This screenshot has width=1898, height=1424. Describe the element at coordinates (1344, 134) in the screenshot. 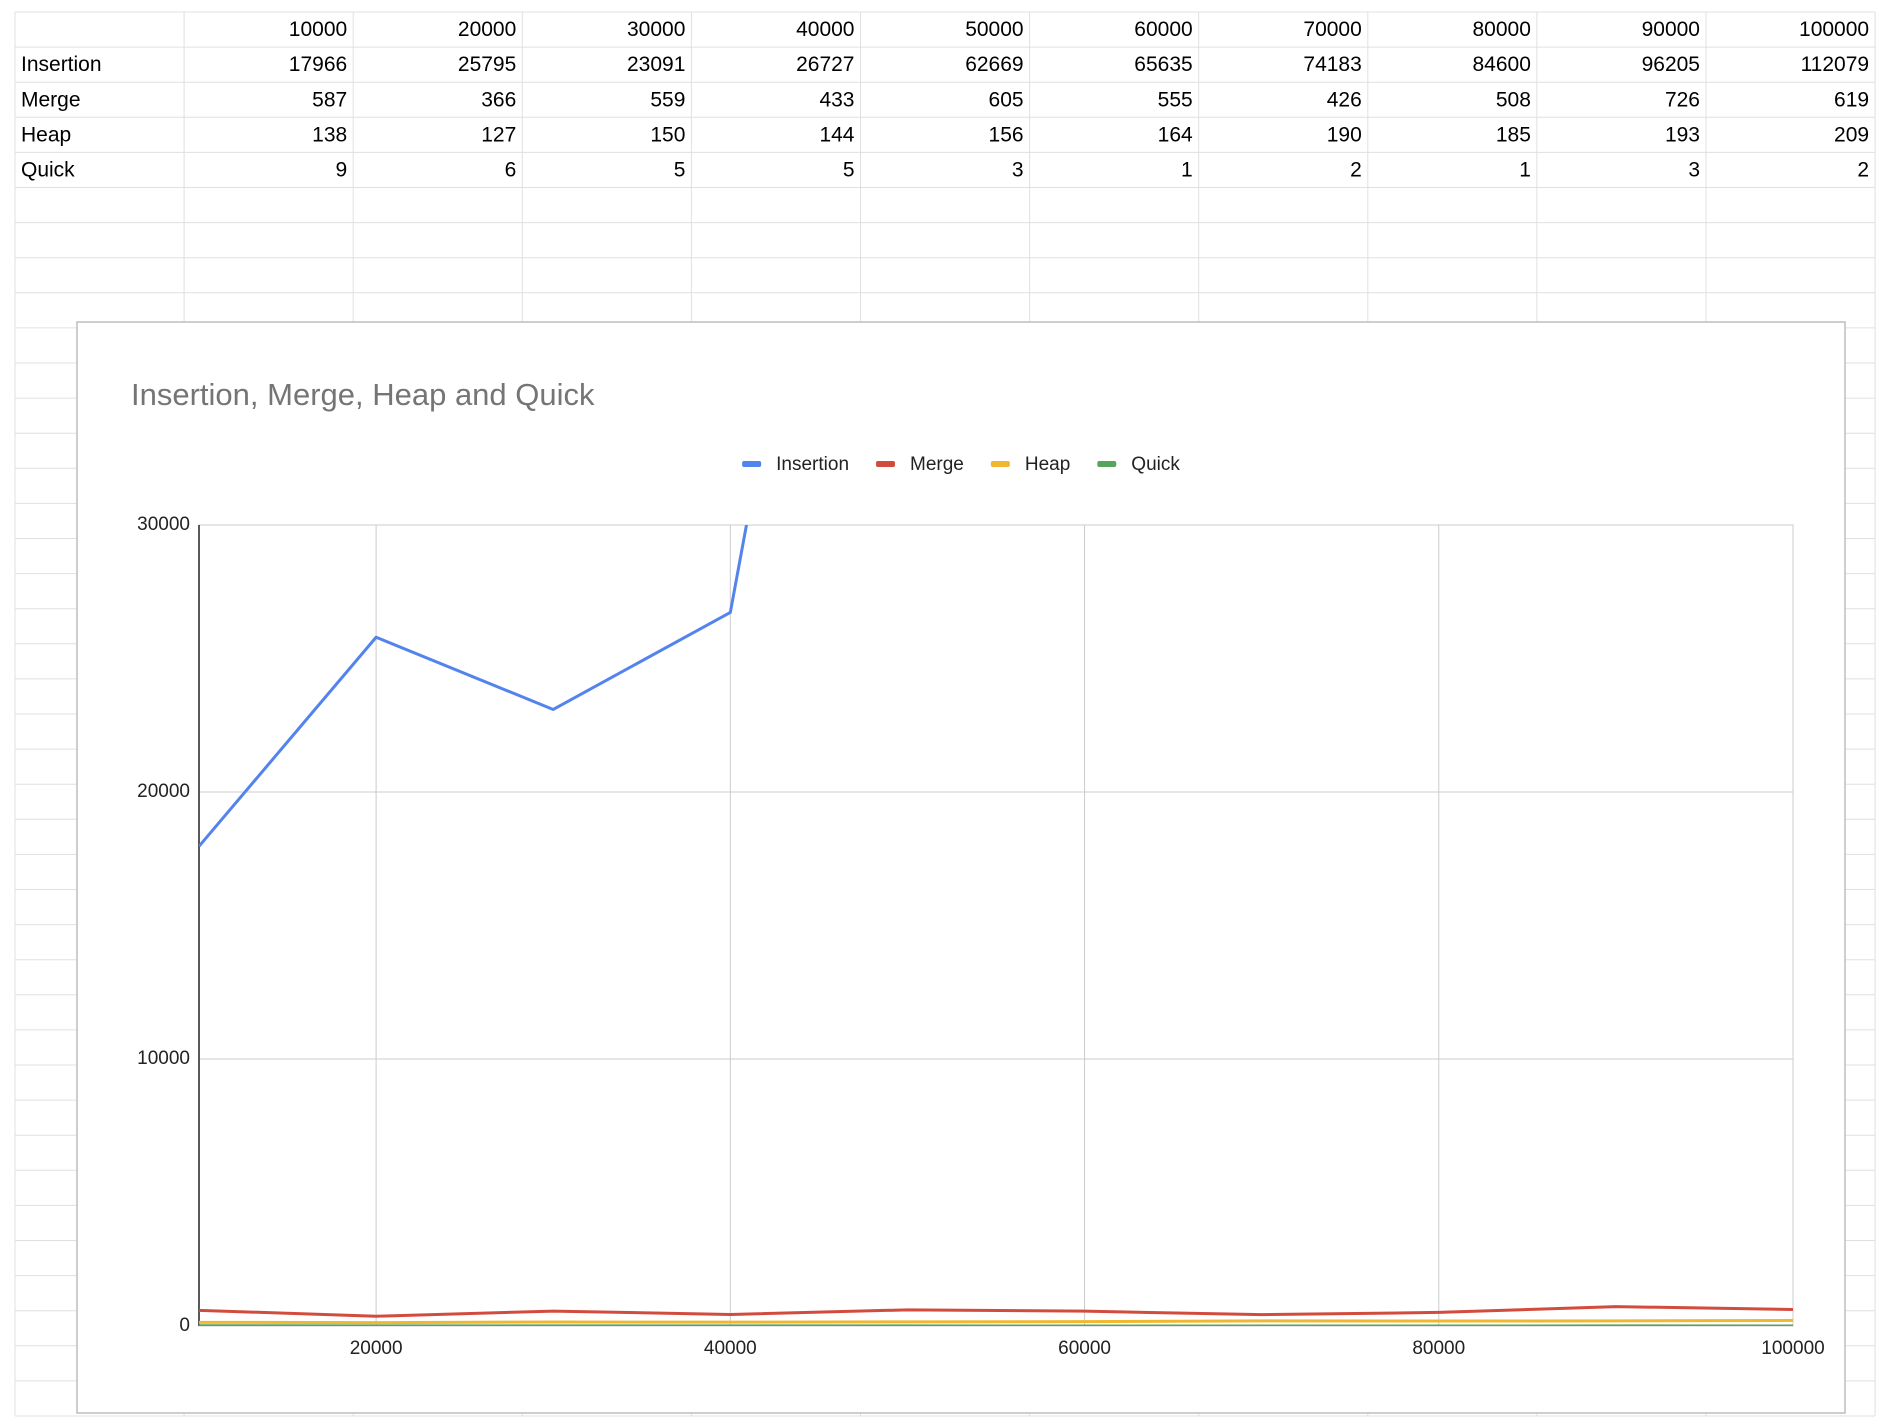

I see `cell: 190` at that location.